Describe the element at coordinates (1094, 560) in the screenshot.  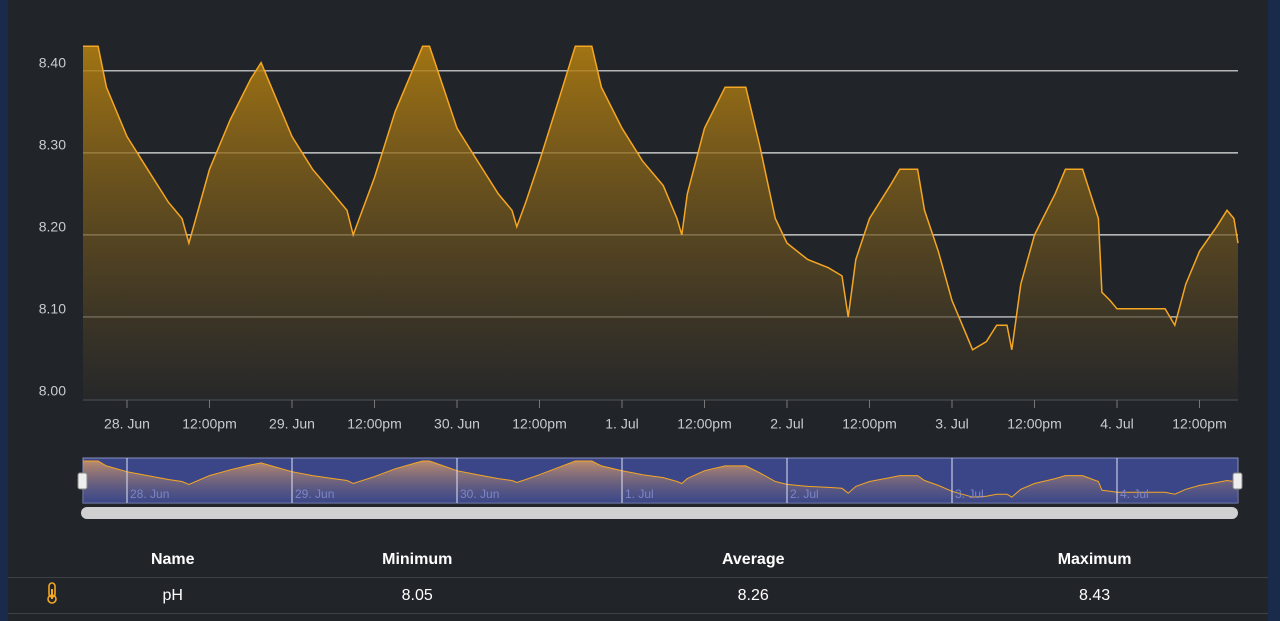
I see `col-header: Maximum` at that location.